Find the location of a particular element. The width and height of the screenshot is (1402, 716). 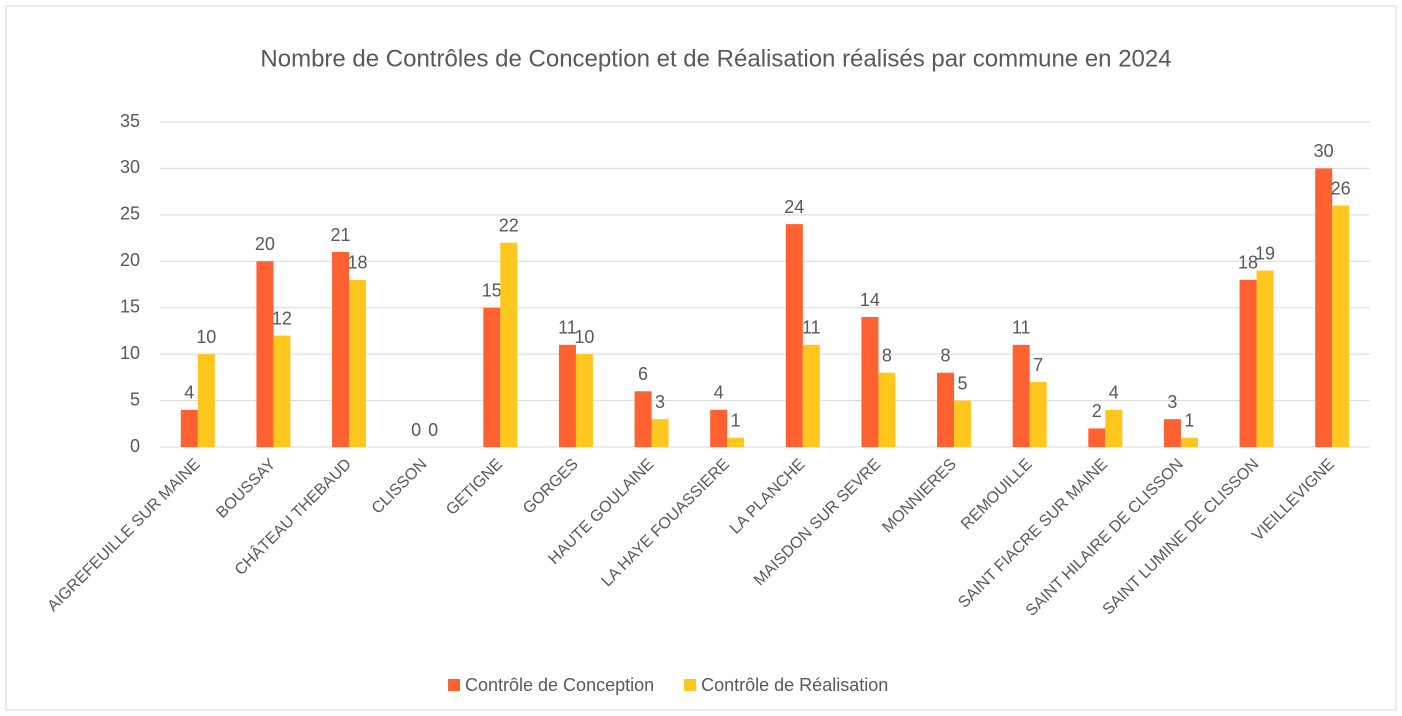

y-tick-label: 20 is located at coordinates (130, 260).